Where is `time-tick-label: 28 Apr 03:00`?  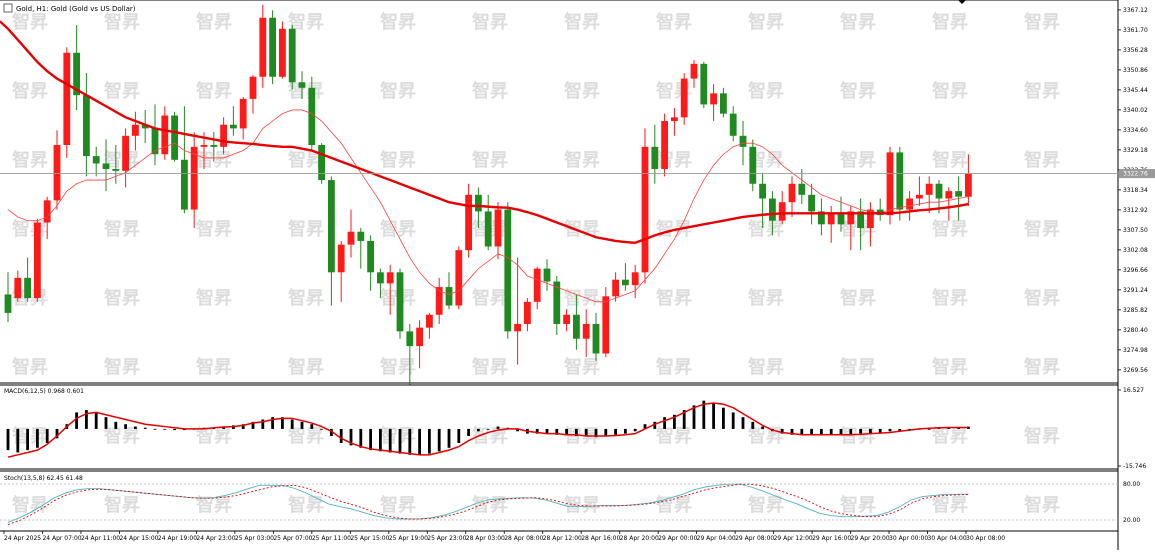
time-tick-label: 28 Apr 03:00 is located at coordinates (485, 538).